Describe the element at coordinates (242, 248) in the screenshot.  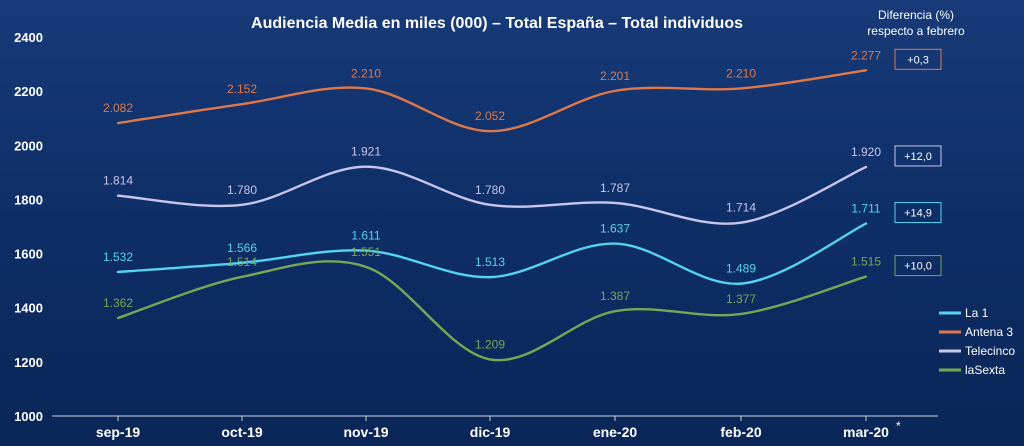
I see `data-label: 1.566` at that location.